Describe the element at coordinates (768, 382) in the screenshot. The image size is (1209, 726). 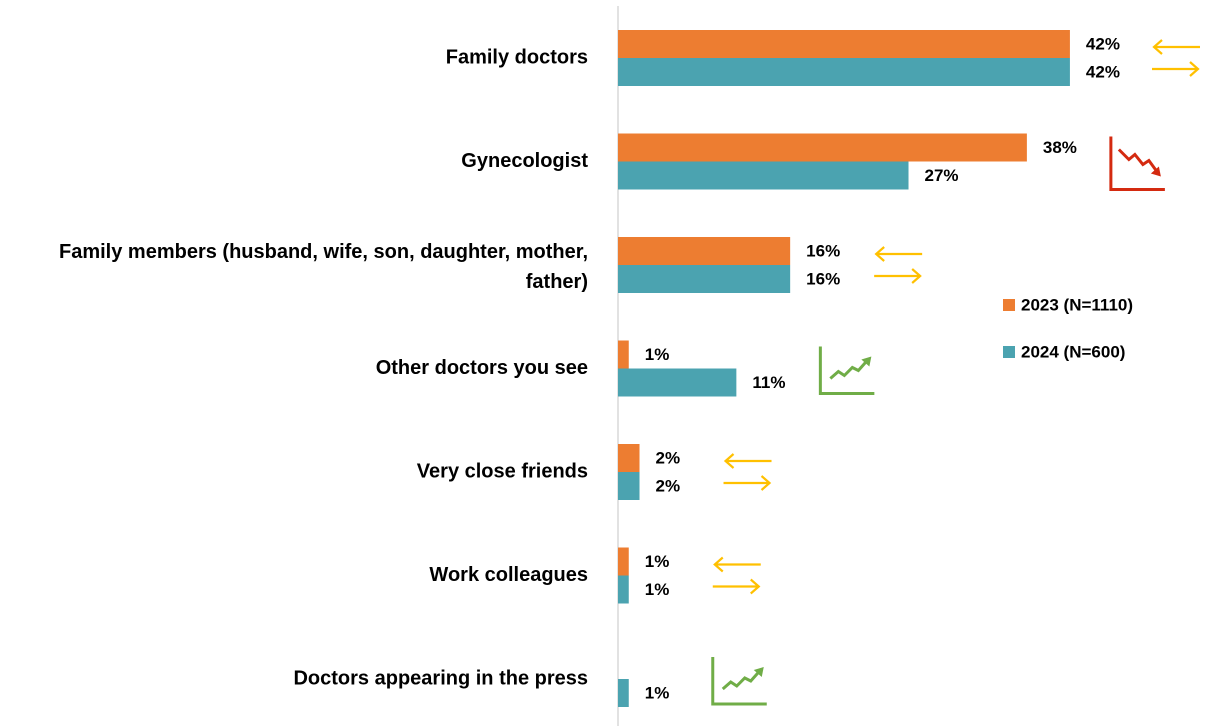
I see `value-label: 11%` at that location.